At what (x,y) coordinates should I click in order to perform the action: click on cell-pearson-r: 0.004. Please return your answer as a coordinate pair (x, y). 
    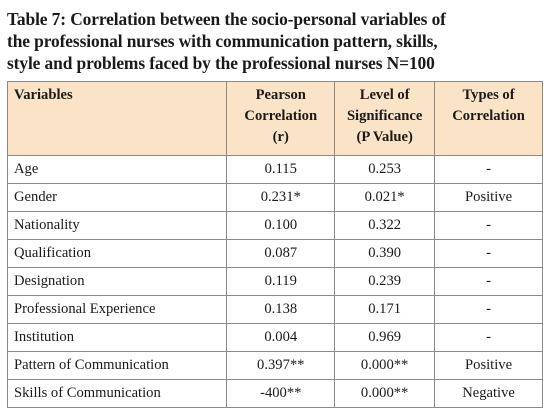
    Looking at the image, I should click on (281, 337).